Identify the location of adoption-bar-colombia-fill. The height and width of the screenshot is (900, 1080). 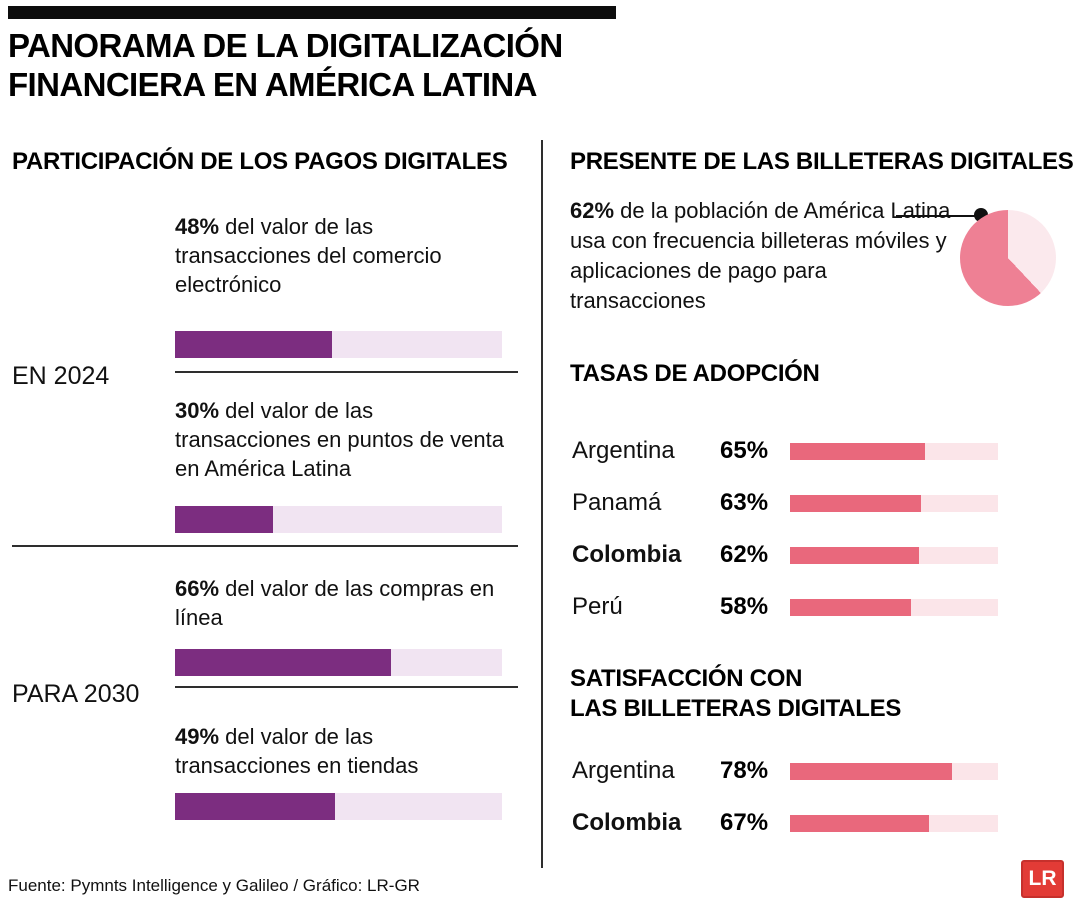
(854, 555).